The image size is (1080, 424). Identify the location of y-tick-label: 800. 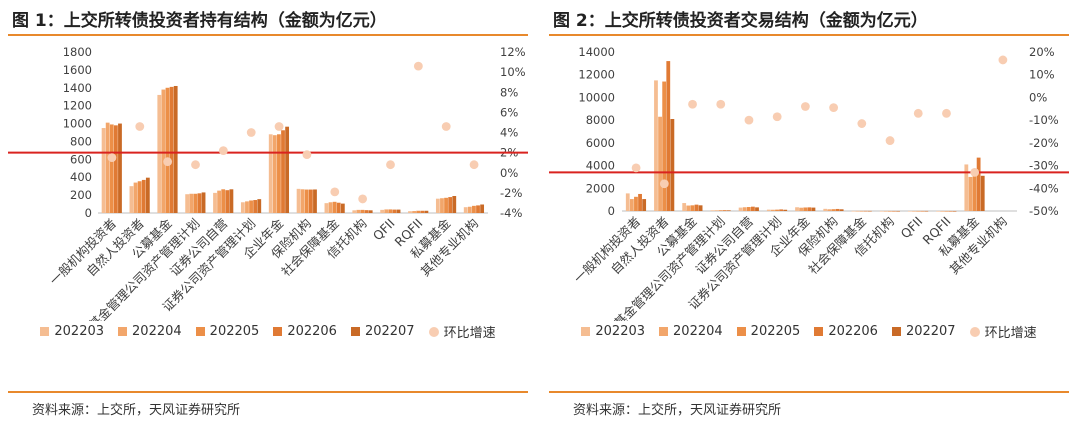
(81, 141).